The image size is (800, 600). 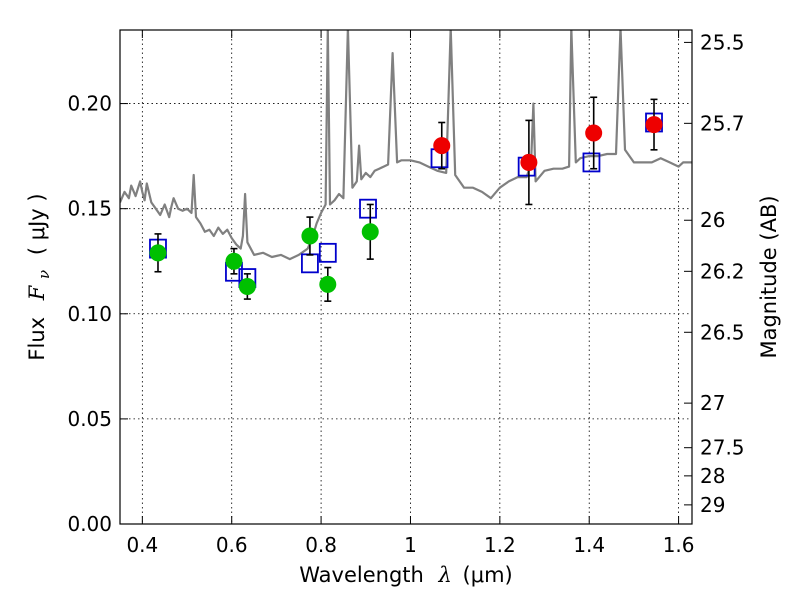 I want to click on y-tick-label: 0.20, so click(x=89, y=104).